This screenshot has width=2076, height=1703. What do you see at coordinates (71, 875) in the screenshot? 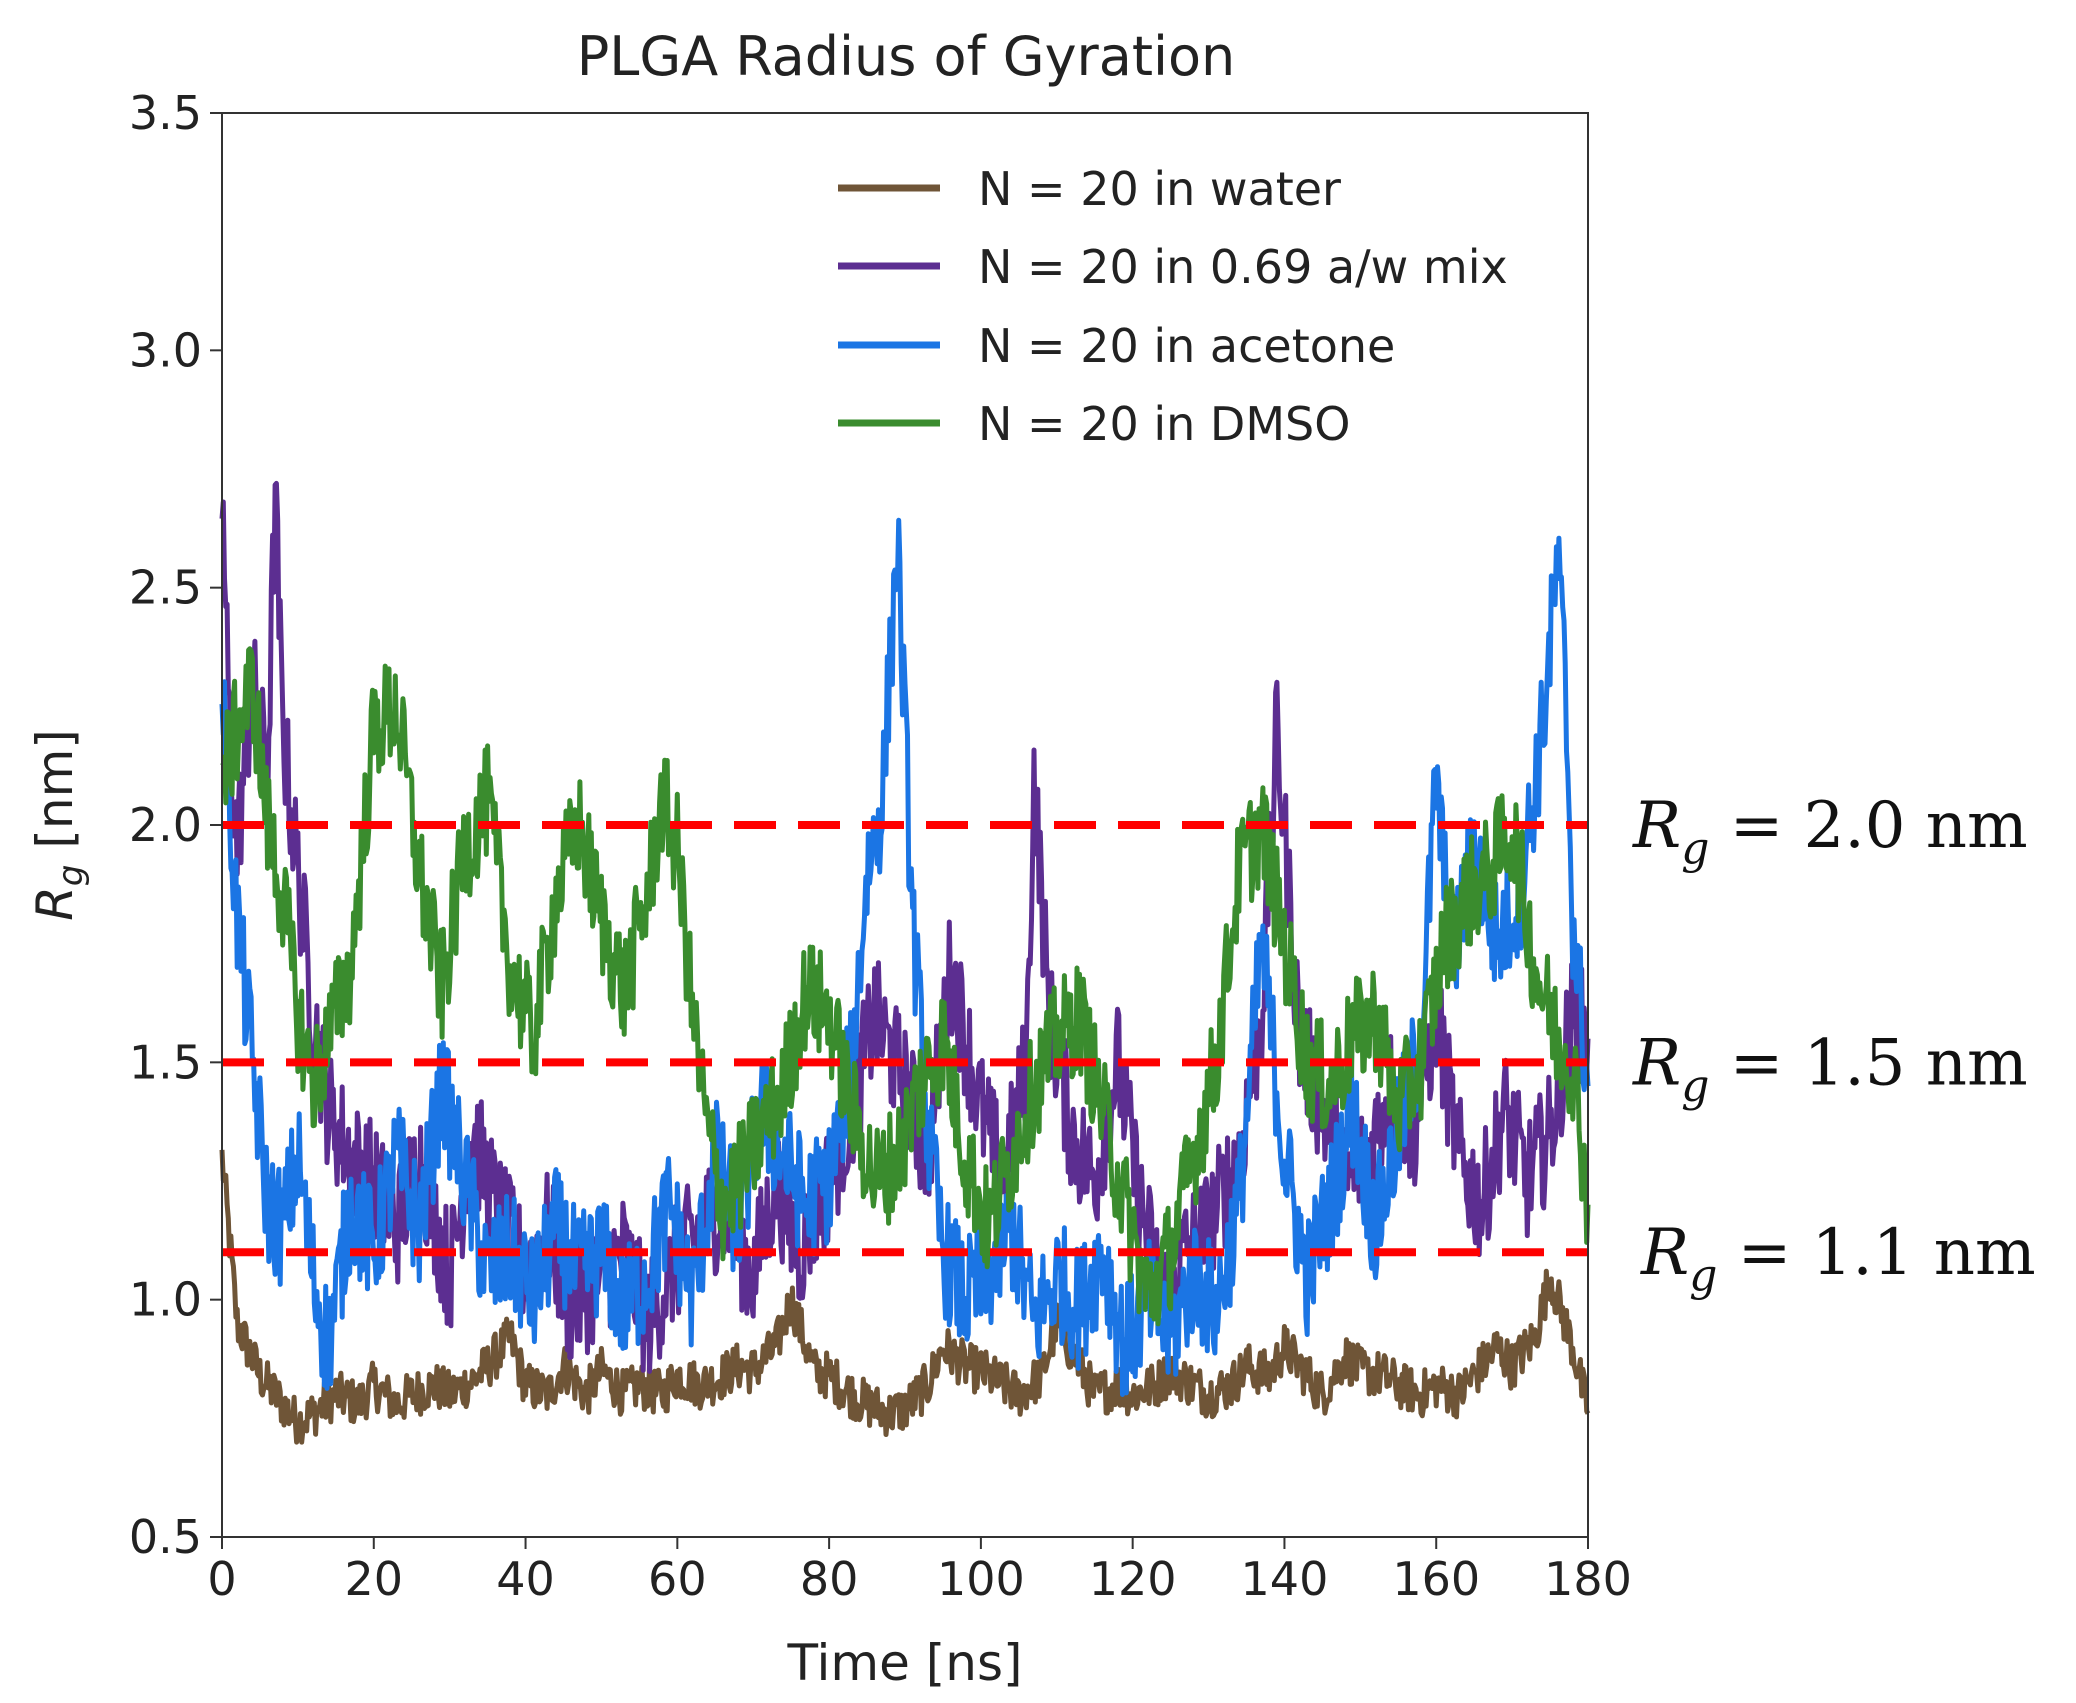
I see `y-axis-label-subscript: g` at bounding box center [71, 875].